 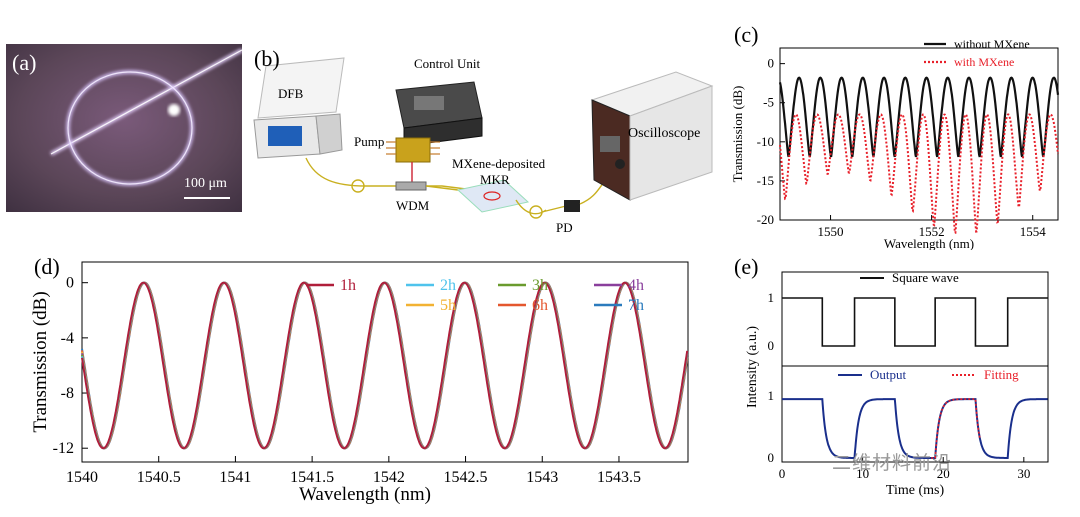 I want to click on legend-label: 5h, so click(x=448, y=305).